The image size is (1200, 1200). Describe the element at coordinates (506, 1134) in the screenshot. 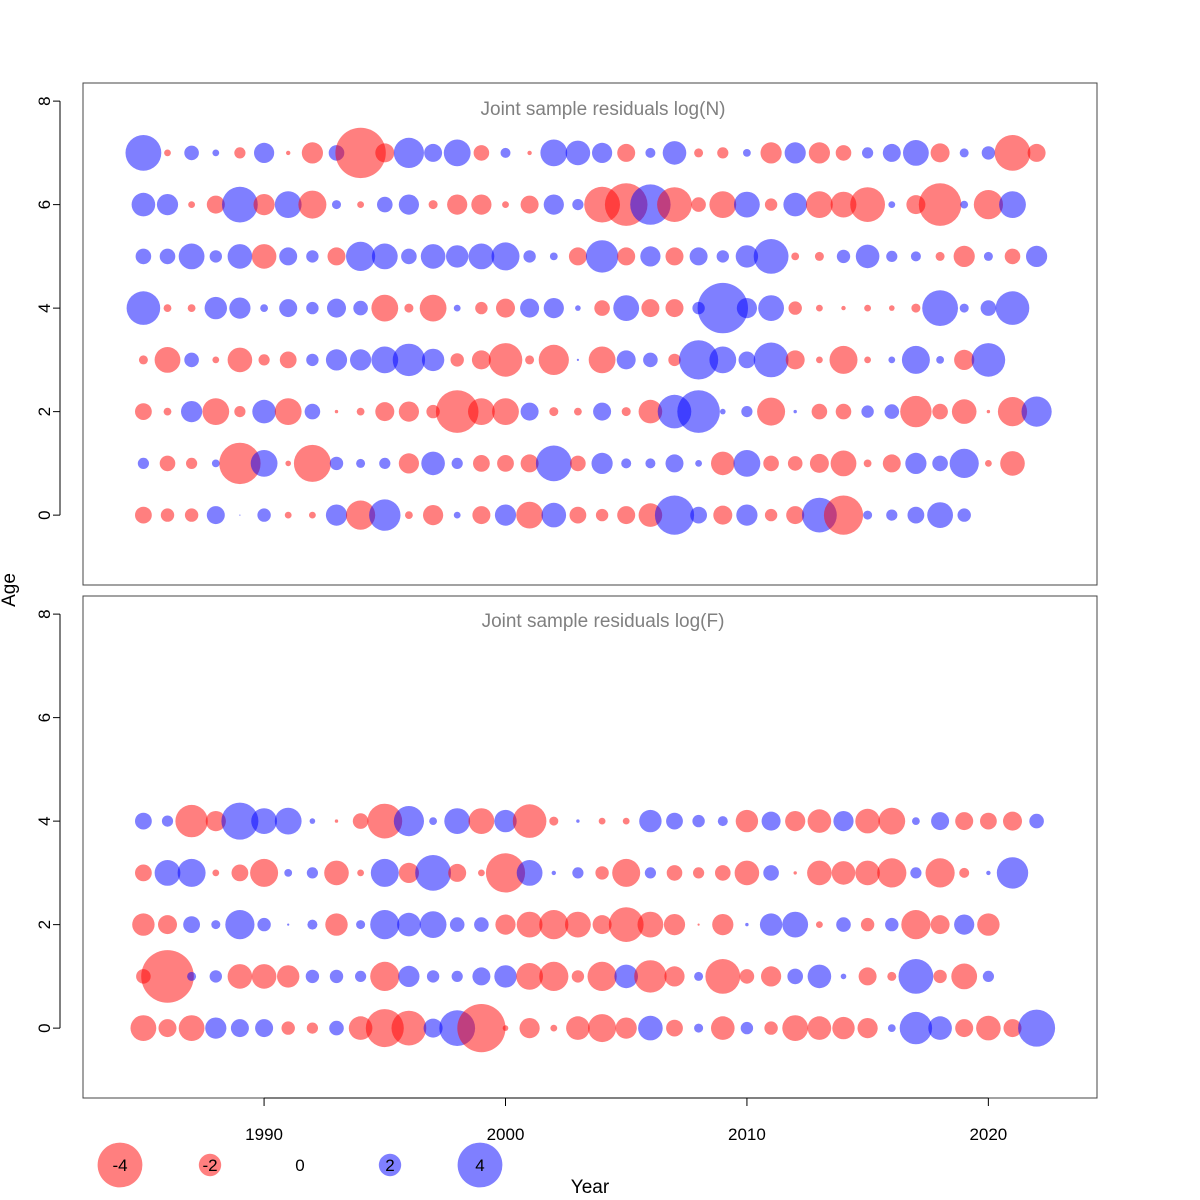

I see `x-tick-label: 2000` at that location.